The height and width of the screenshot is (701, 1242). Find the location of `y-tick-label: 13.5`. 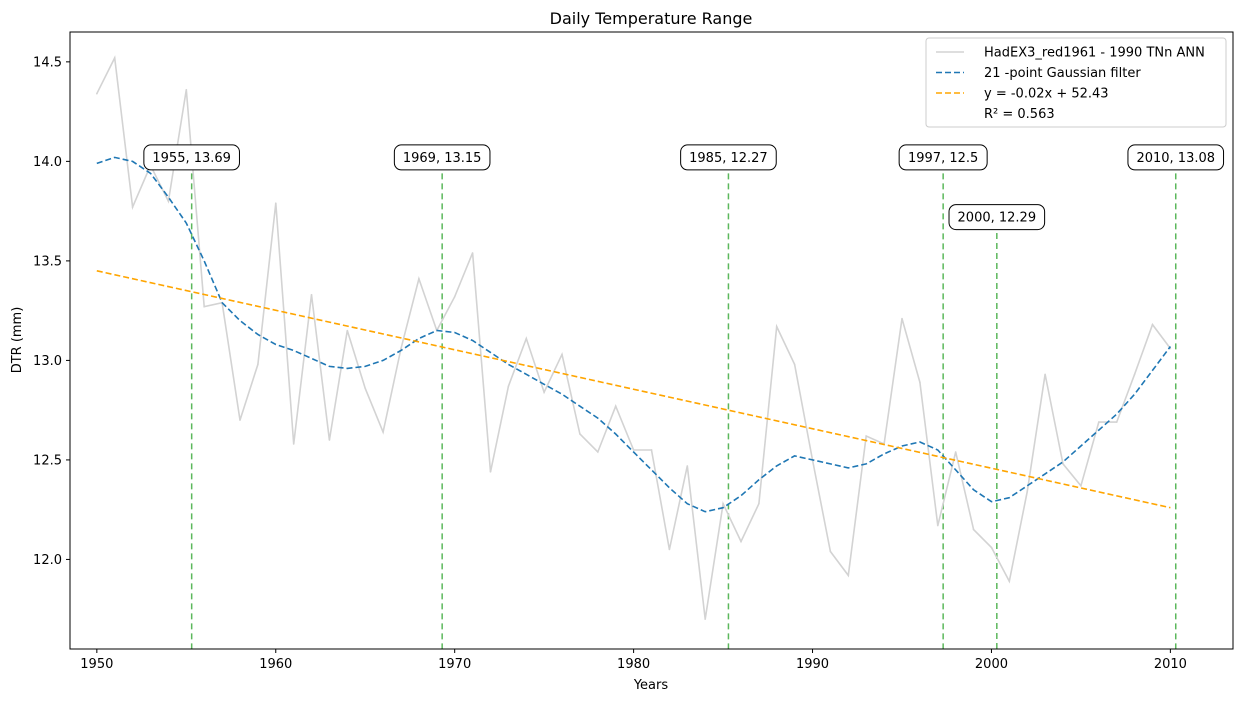

y-tick-label: 13.5 is located at coordinates (47, 261).